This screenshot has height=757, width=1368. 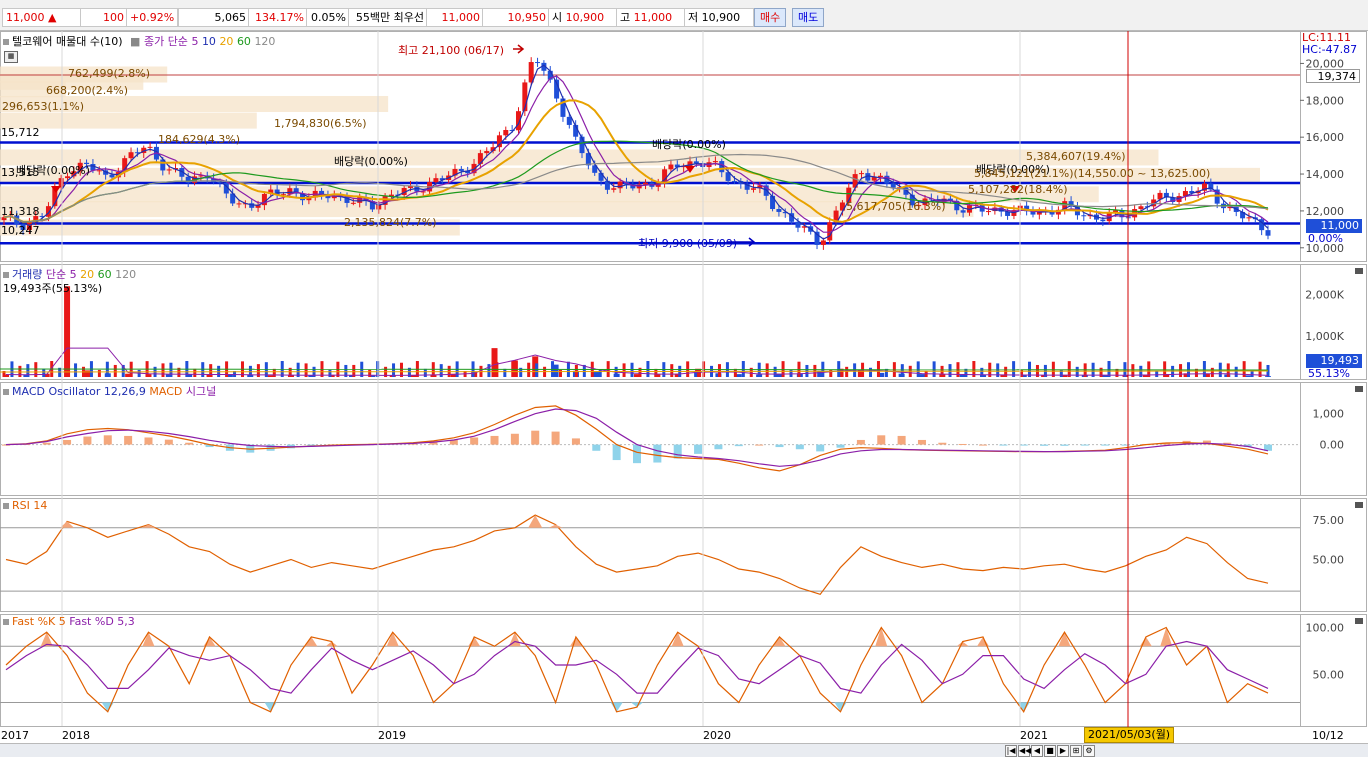 I want to click on lc-label: LC:11.11, so click(x=1327, y=37).